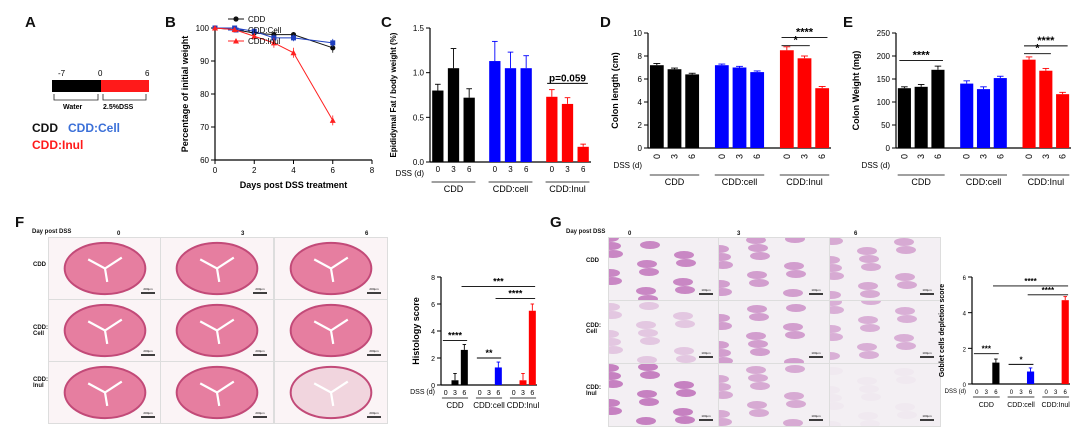  Describe the element at coordinates (630, 234) in the screenshot. I see `g-day-0: 0` at that location.